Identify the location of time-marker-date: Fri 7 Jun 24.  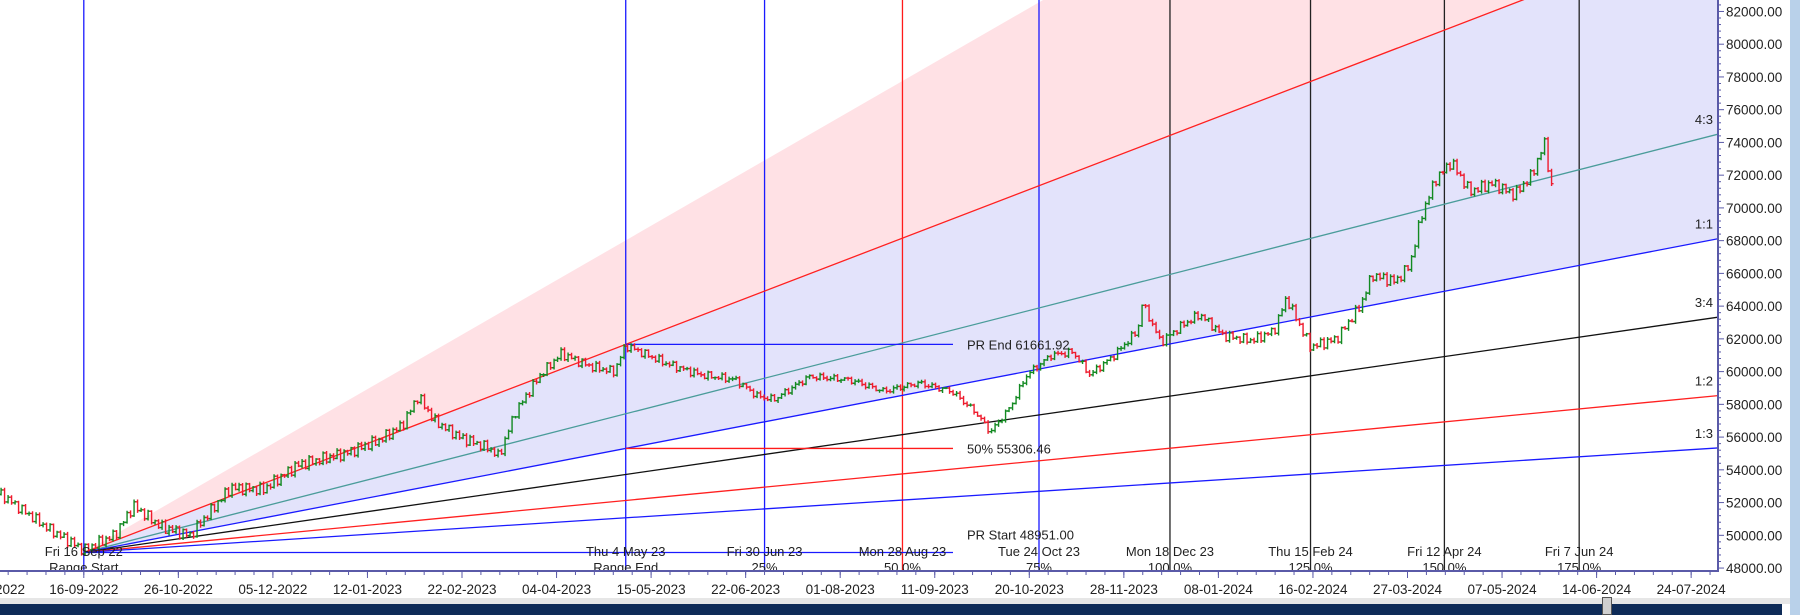
(1579, 551).